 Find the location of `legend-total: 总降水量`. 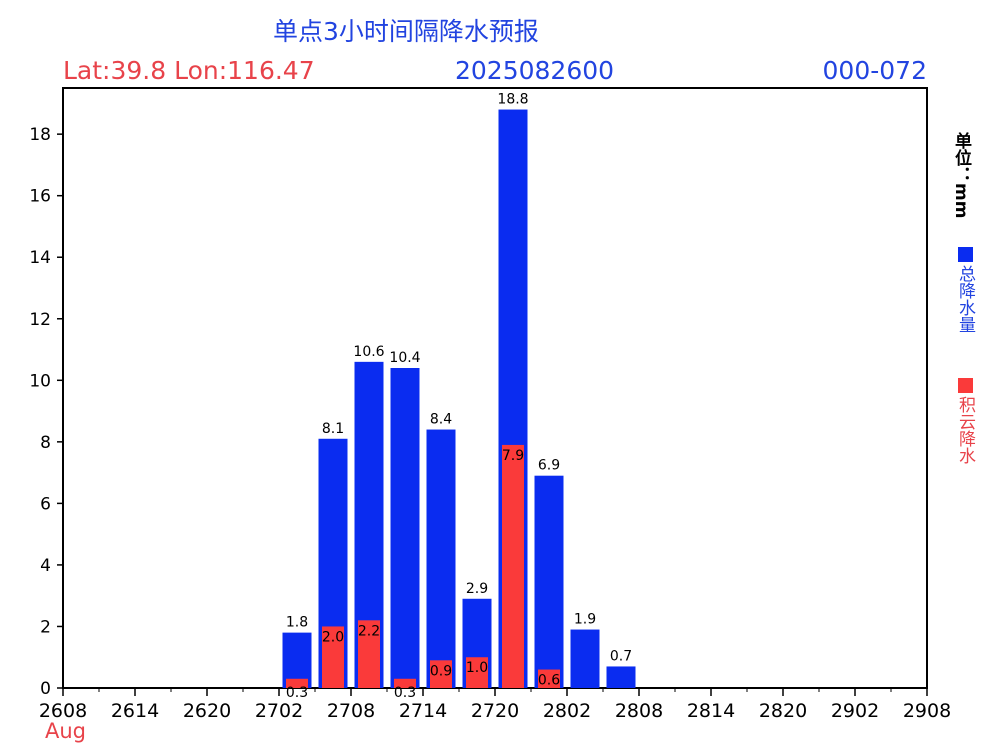

legend-total: 总降水量 is located at coordinates (965, 290).